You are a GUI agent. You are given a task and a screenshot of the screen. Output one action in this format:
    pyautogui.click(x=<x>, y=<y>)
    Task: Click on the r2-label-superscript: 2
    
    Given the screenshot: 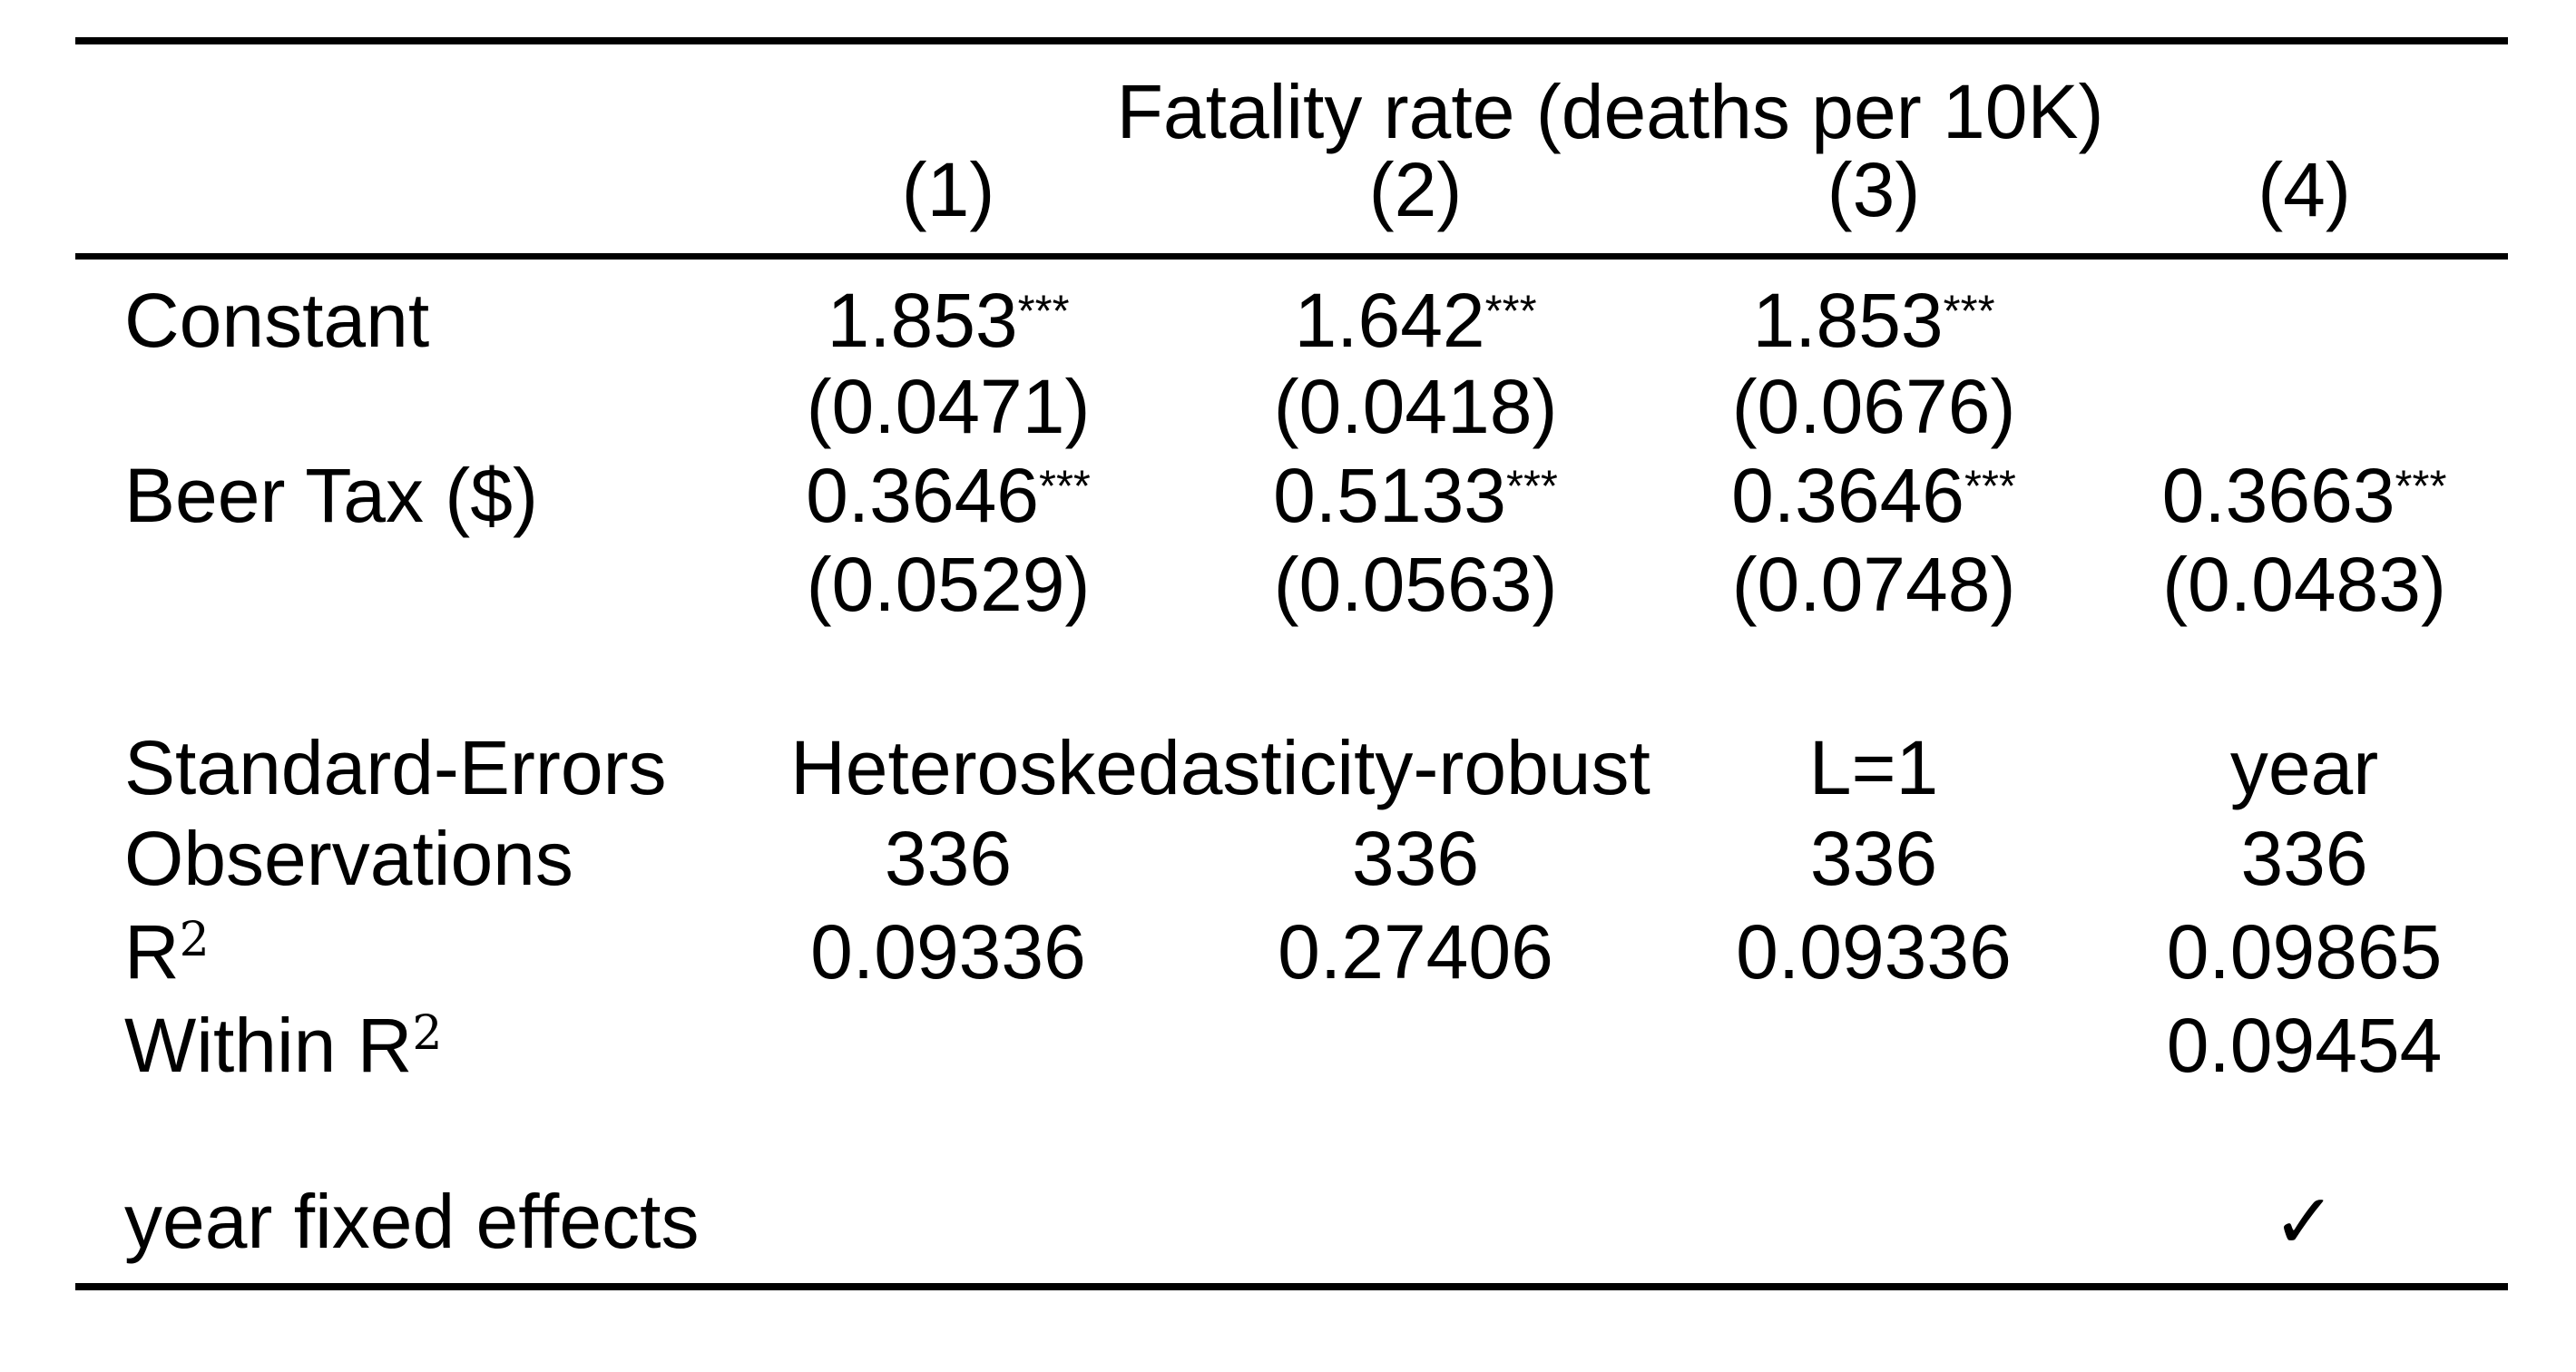 What is the action you would take?
    pyautogui.click(x=194, y=940)
    